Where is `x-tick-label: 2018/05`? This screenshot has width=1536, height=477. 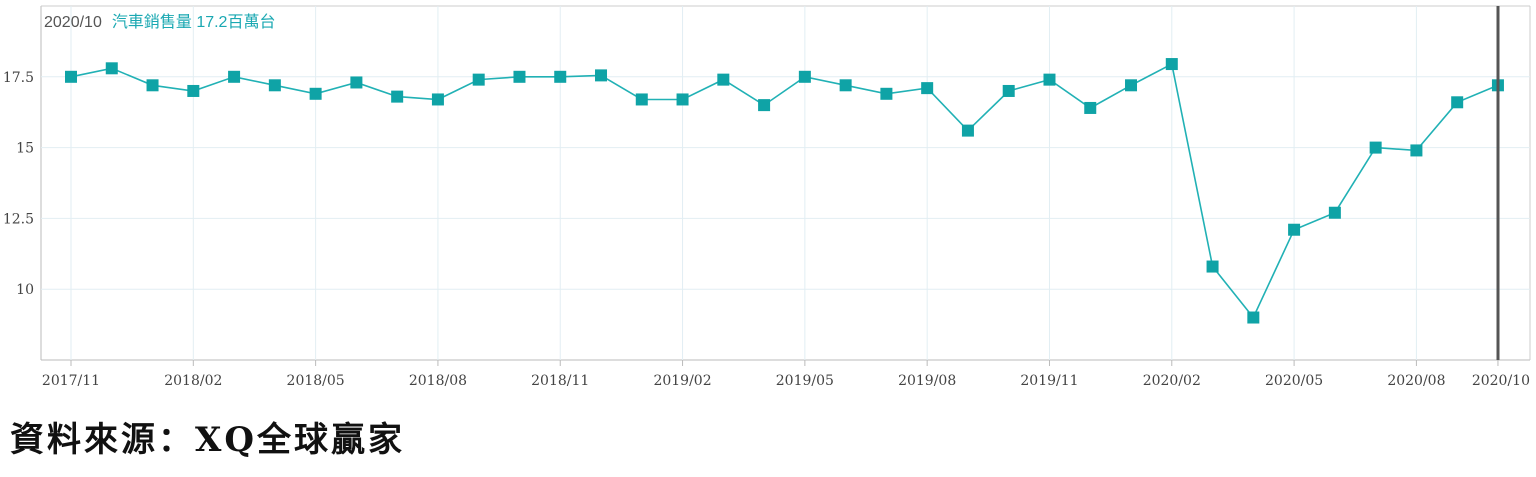 x-tick-label: 2018/05 is located at coordinates (316, 381).